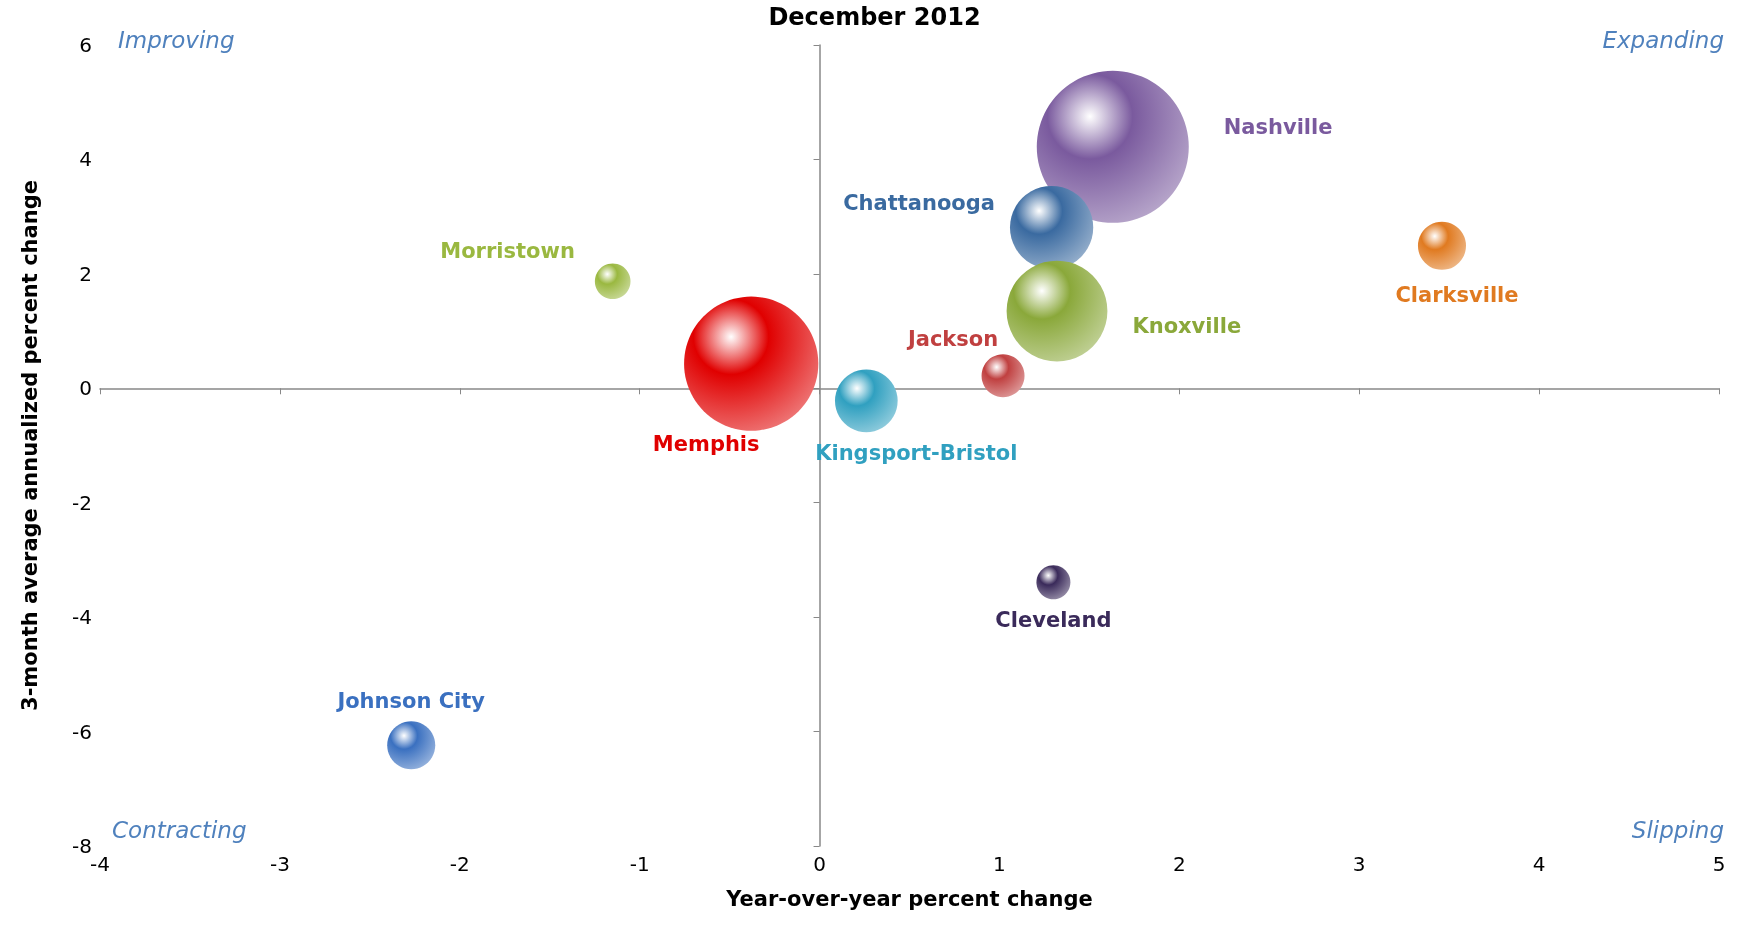 Image resolution: width=1749 pixels, height=936 pixels. Describe the element at coordinates (639, 864) in the screenshot. I see `x-tick-label: -1` at that location.